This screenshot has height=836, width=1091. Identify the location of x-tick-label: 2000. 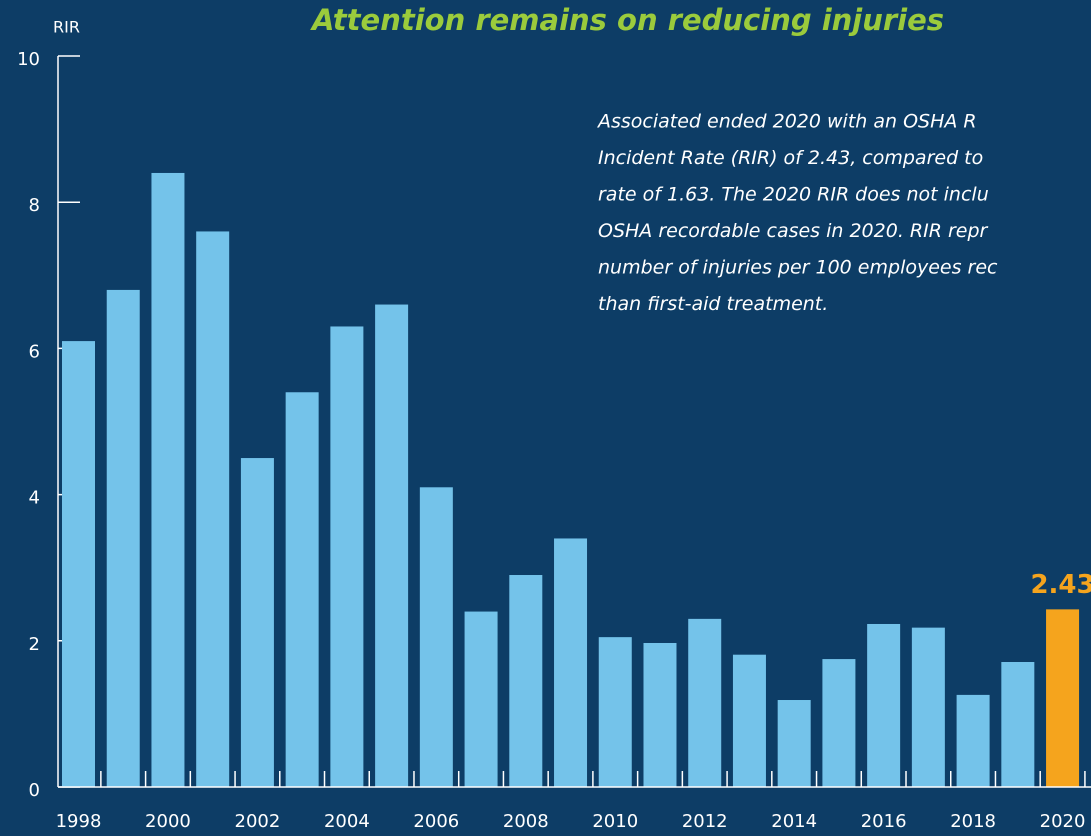
(168, 821).